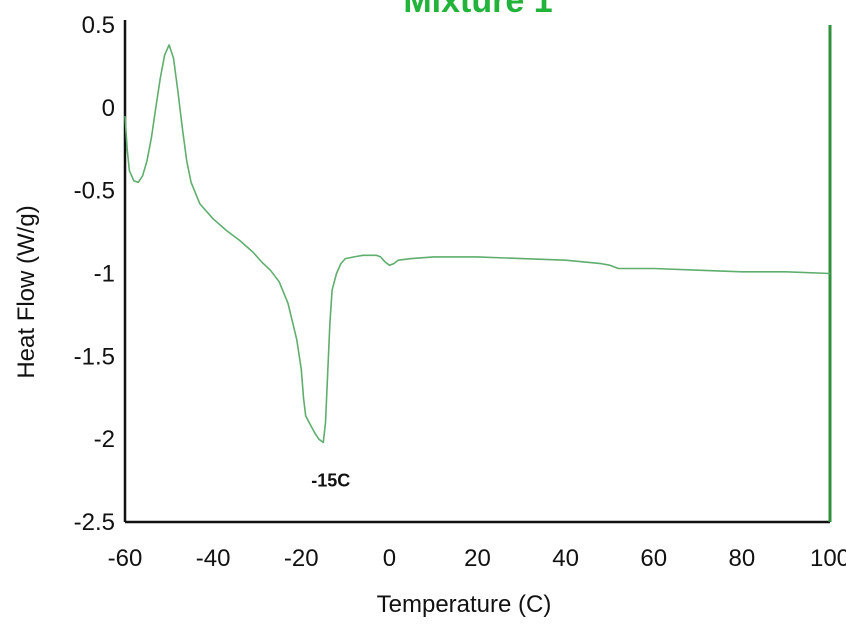  I want to click on y-tick-label: -1.5, so click(94, 356).